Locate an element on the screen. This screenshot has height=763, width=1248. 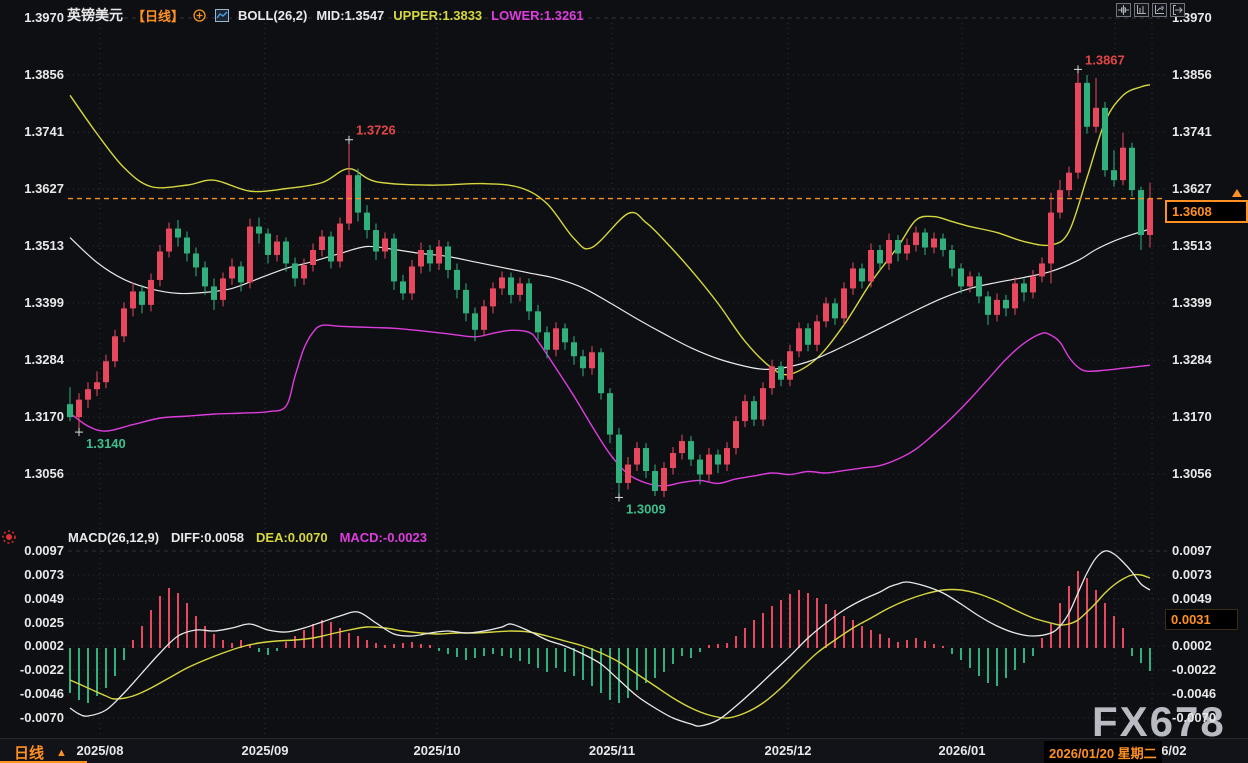
add-indicator-icon is located at coordinates (199, 15).